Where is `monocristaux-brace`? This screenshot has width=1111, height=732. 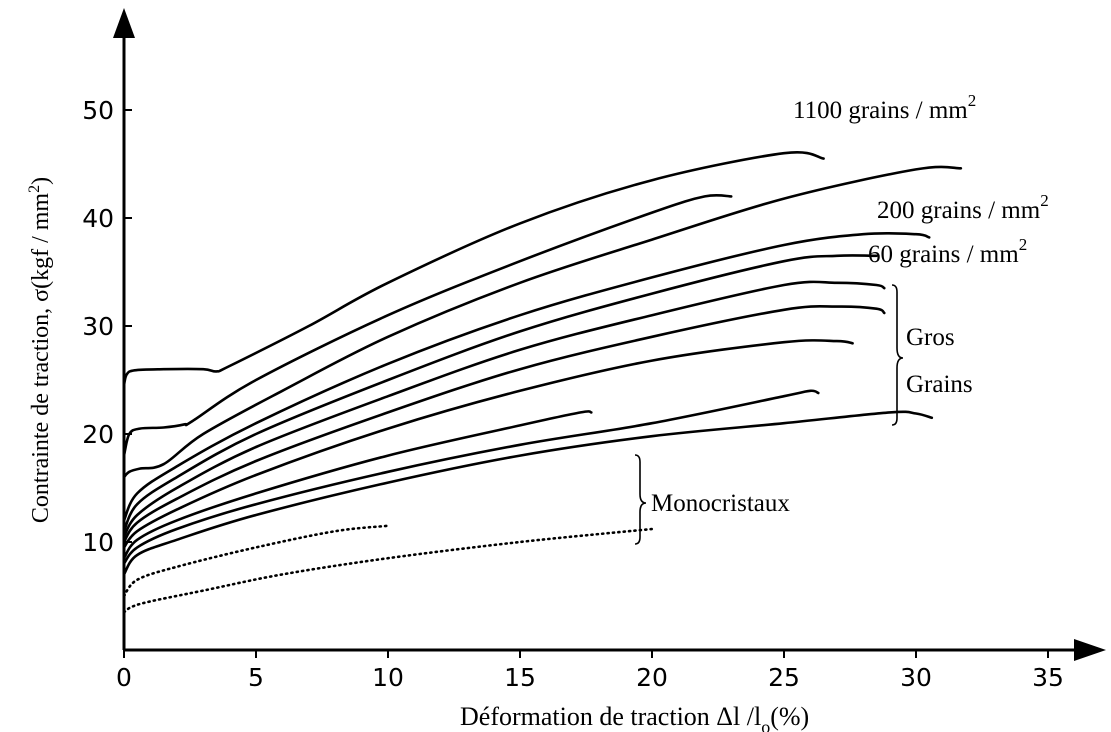 monocristaux-brace is located at coordinates (640, 499).